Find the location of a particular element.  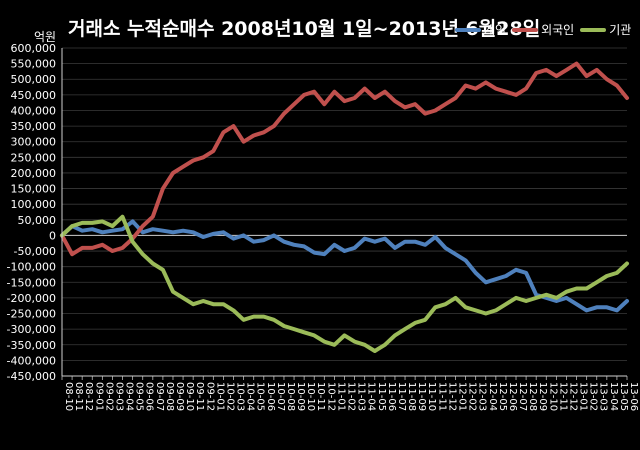

y-tick-label: -400,000 is located at coordinates (31, 360).